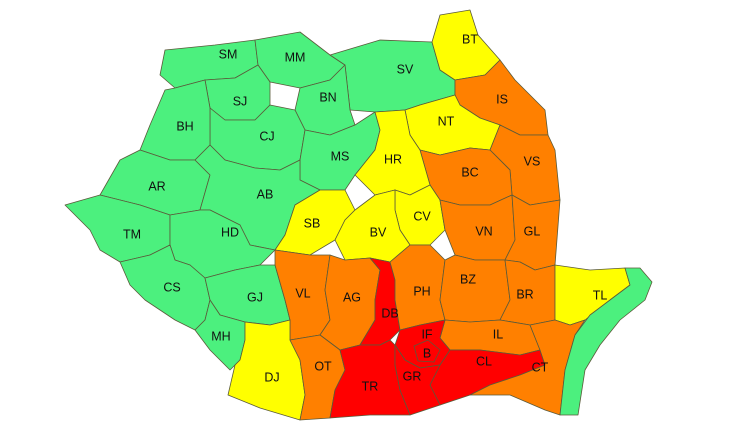 The height and width of the screenshot is (444, 739). What do you see at coordinates (475, 288) in the screenshot?
I see `county-bz` at bounding box center [475, 288].